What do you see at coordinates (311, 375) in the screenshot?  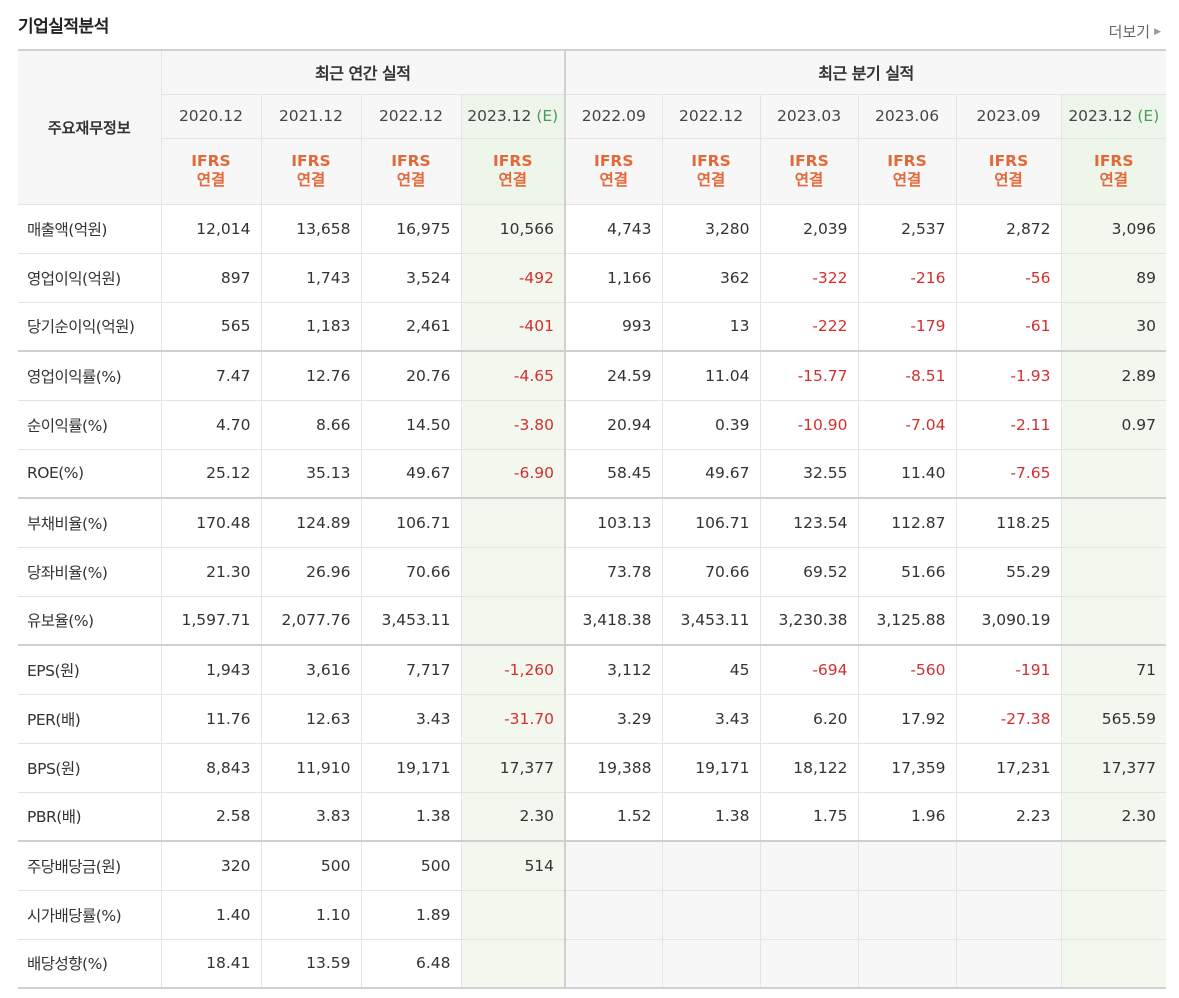 I see `table-cell: 12.76` at bounding box center [311, 375].